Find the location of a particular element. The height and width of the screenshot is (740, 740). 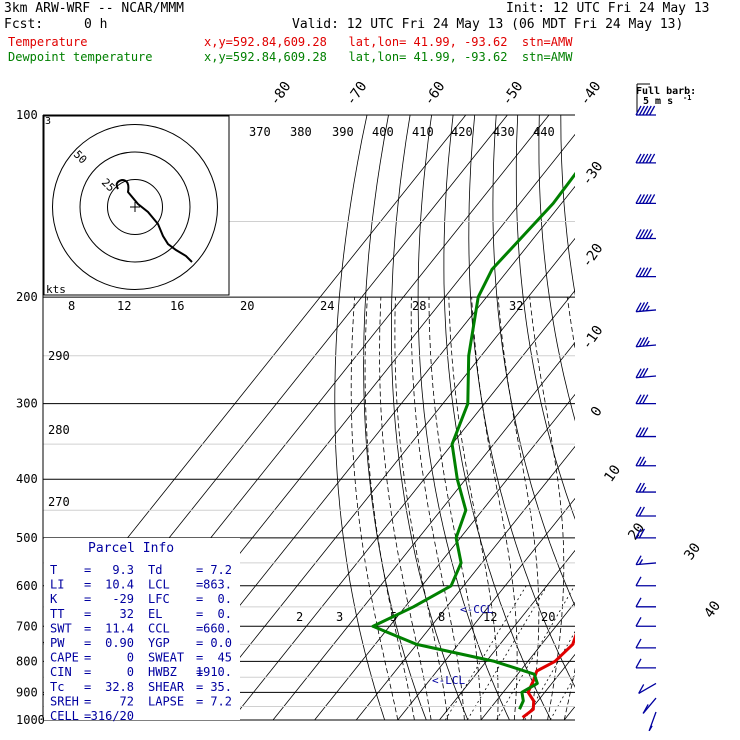

theta-label: 440 is located at coordinates (544, 132).